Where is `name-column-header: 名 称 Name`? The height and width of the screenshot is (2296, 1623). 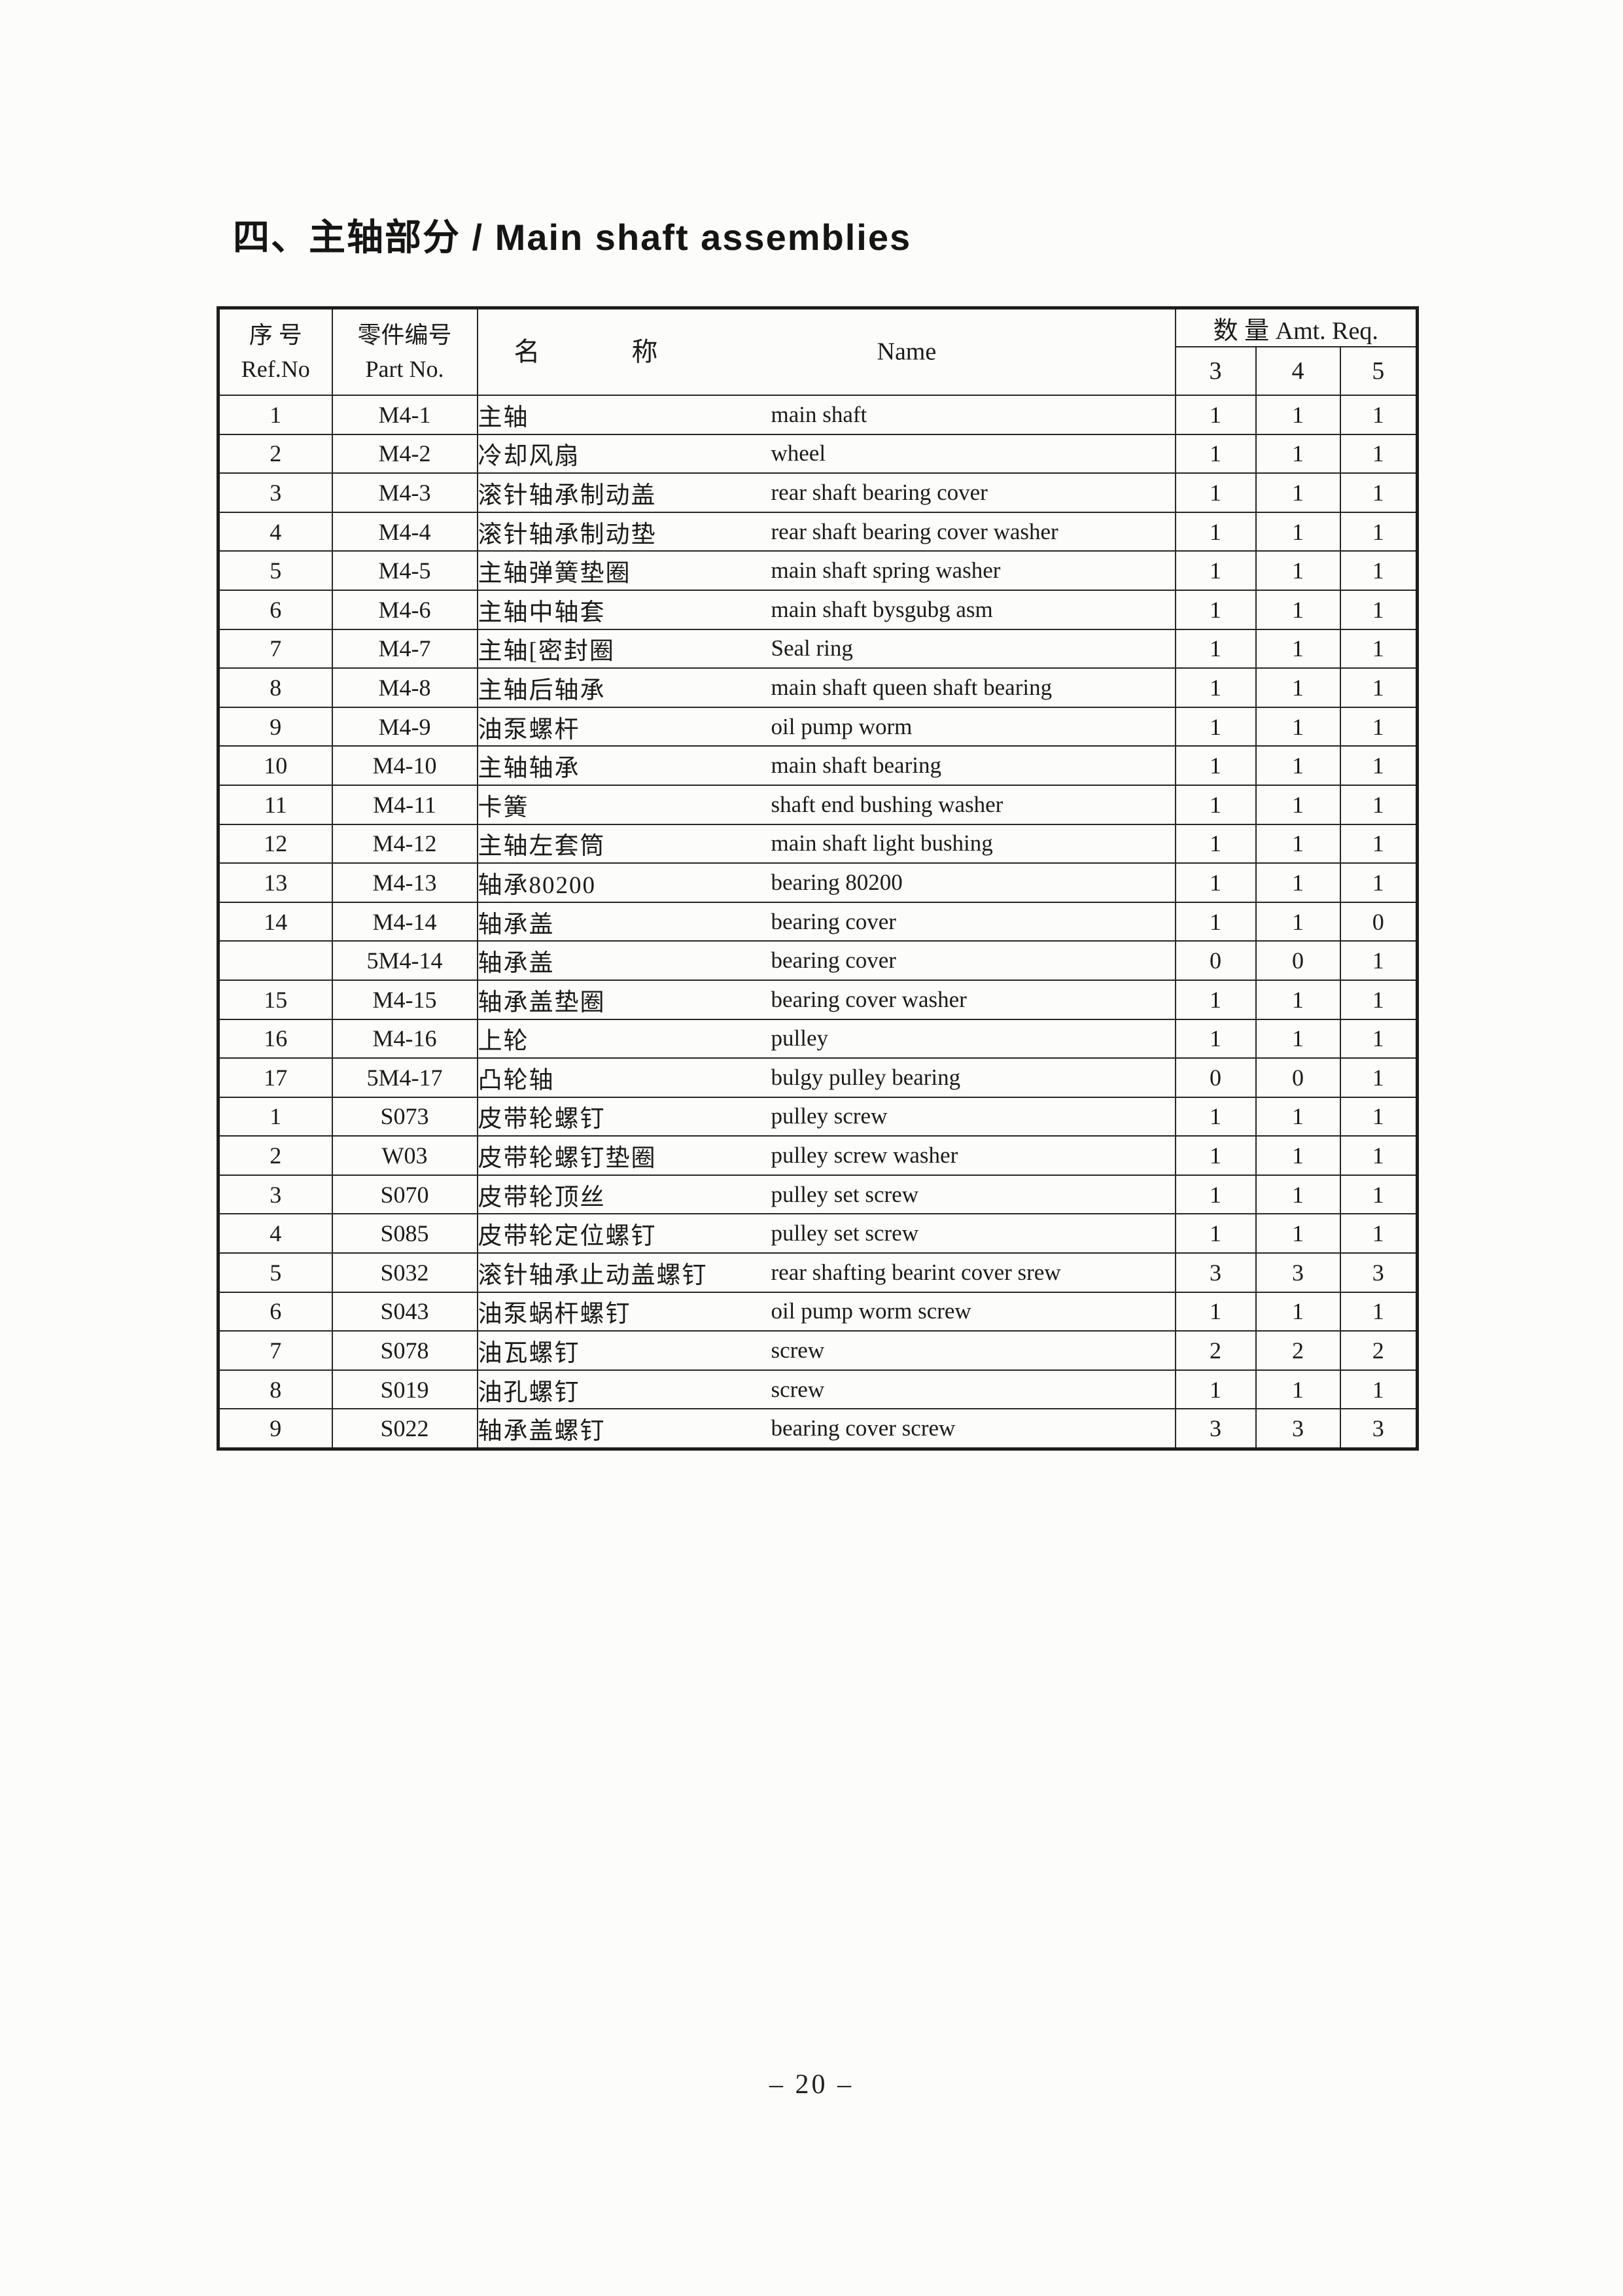
name-column-header: 名 称 Name is located at coordinates (826, 351).